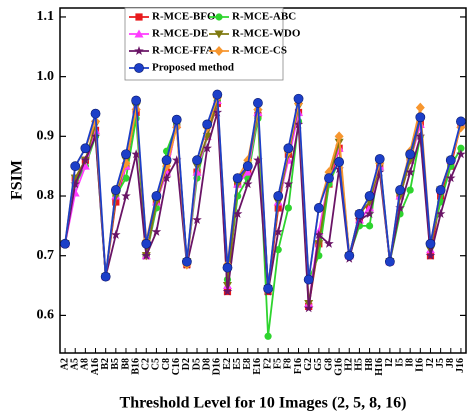 The height and width of the screenshot is (417, 474). I want to click on x-tick-label: J5, so click(440, 363).